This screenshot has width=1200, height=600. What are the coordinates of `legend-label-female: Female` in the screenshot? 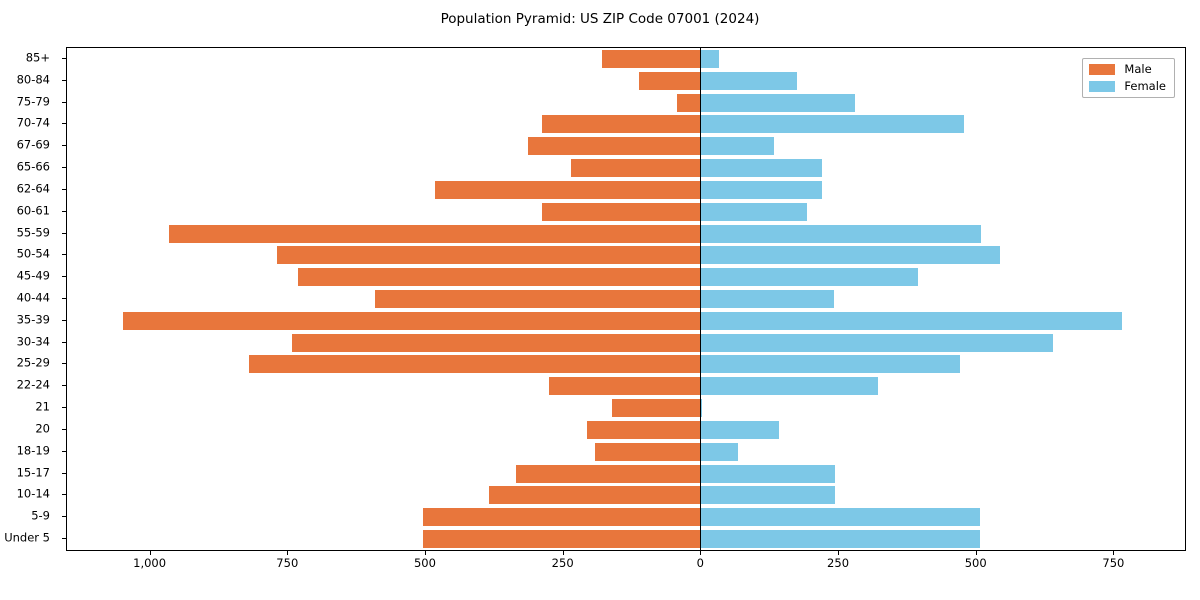 It's located at (1145, 85).